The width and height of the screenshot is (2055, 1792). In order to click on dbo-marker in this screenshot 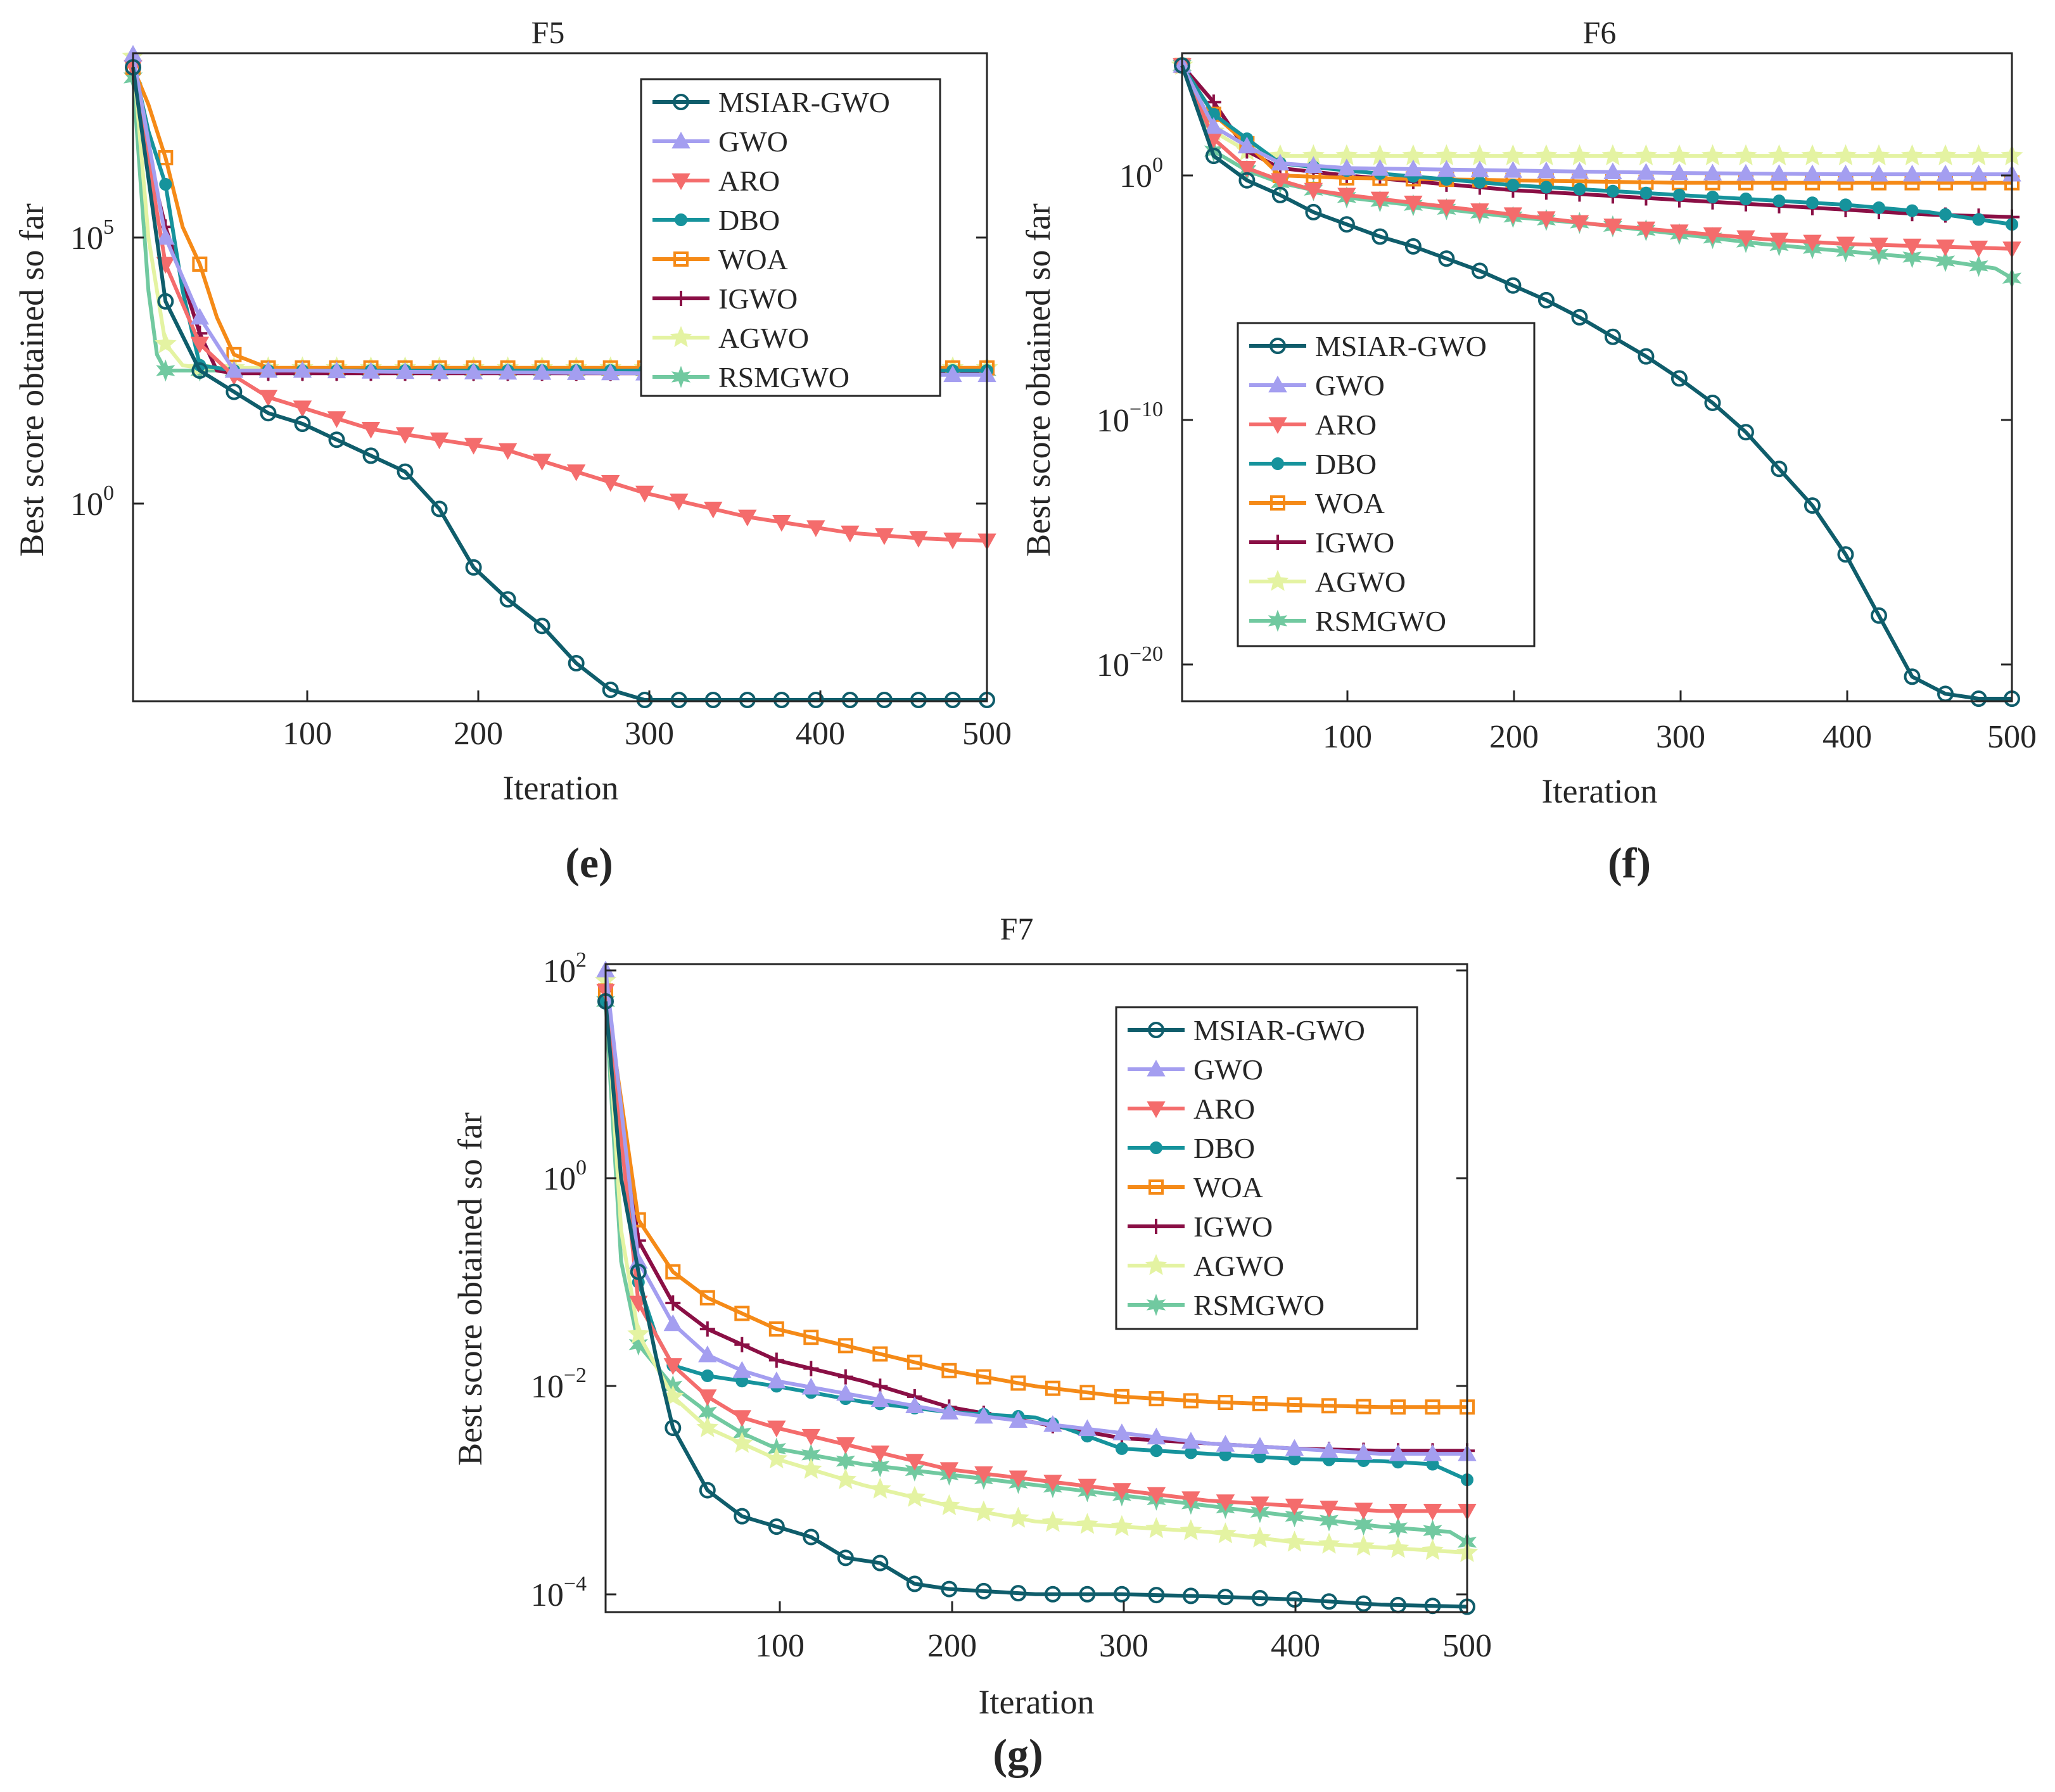, I will do `click(1812, 203)`.